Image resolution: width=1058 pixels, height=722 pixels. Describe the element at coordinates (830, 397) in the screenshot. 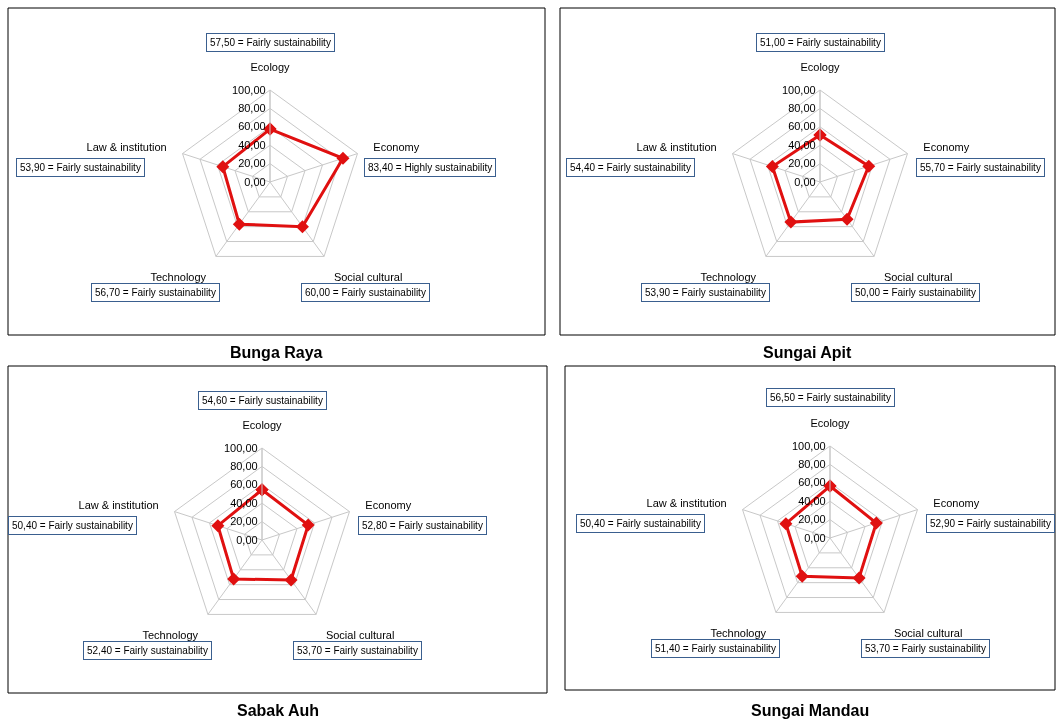

I see `text: 56,50 = Fairly sustainability` at that location.